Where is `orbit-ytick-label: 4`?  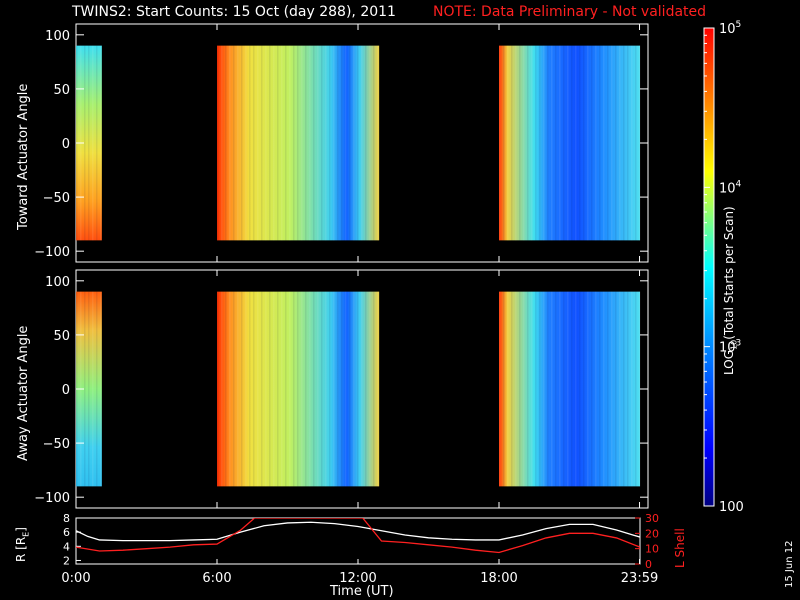
orbit-ytick-label: 4 is located at coordinates (66, 546).